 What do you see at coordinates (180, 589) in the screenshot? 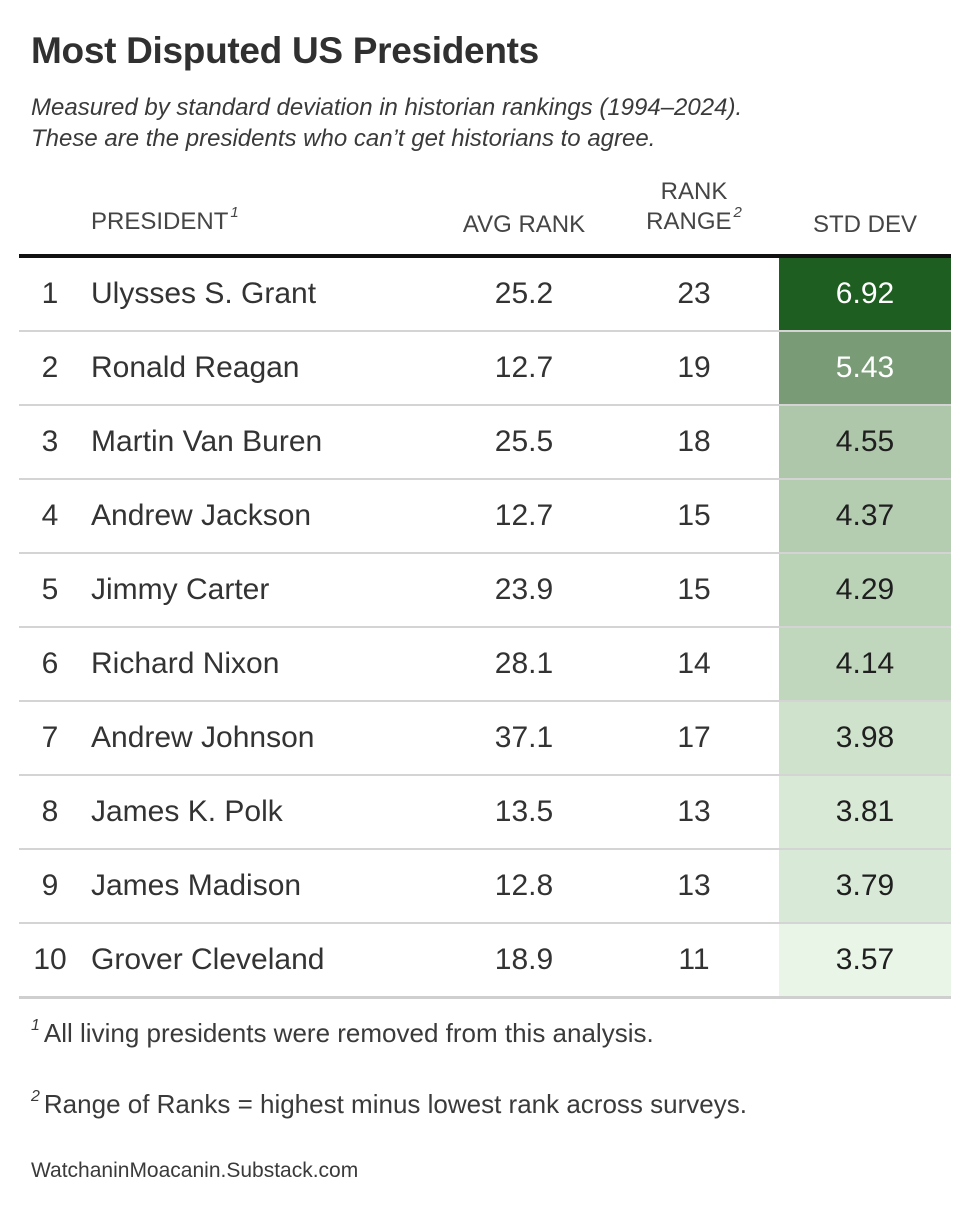
I see `row-president: Jimmy Carter` at bounding box center [180, 589].